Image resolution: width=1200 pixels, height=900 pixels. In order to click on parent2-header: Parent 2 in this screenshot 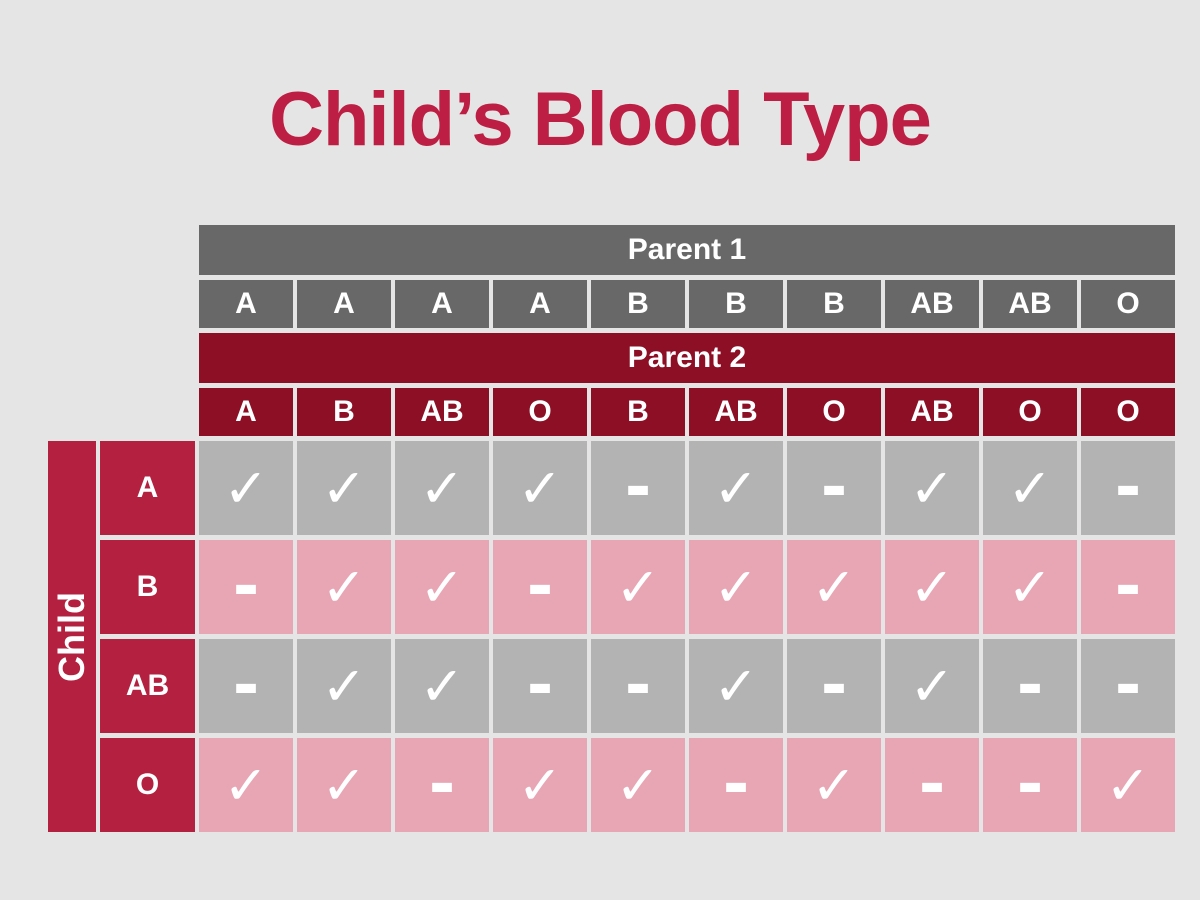, I will do `click(687, 358)`.